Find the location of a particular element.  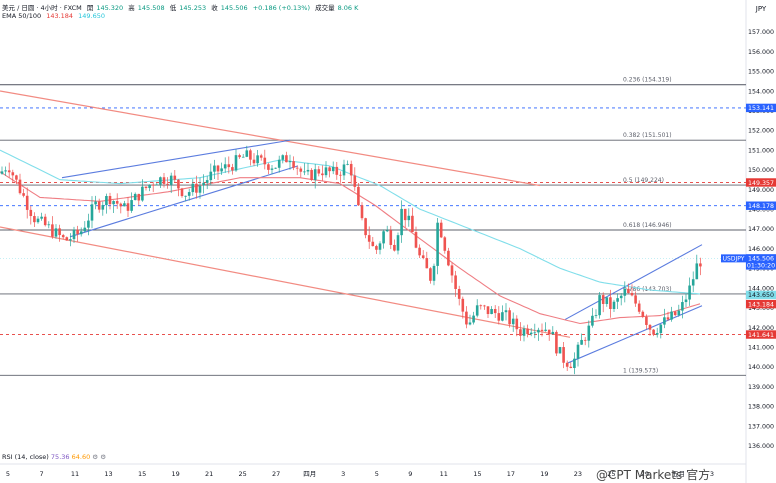

y-tick-18: 139.000 is located at coordinates (761, 387).